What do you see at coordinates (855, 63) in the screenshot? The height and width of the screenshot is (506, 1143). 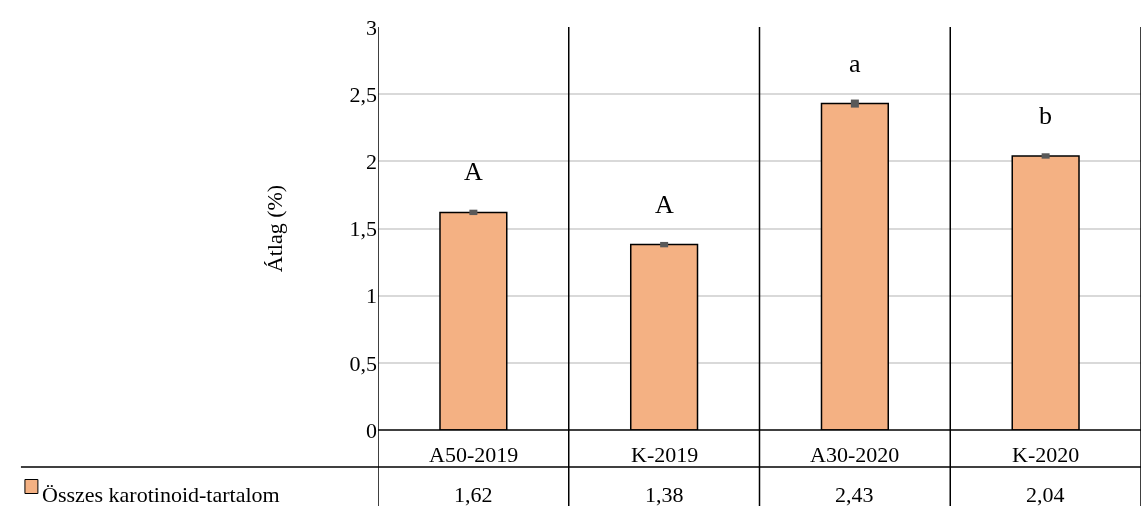 I see `annotation: a` at bounding box center [855, 63].